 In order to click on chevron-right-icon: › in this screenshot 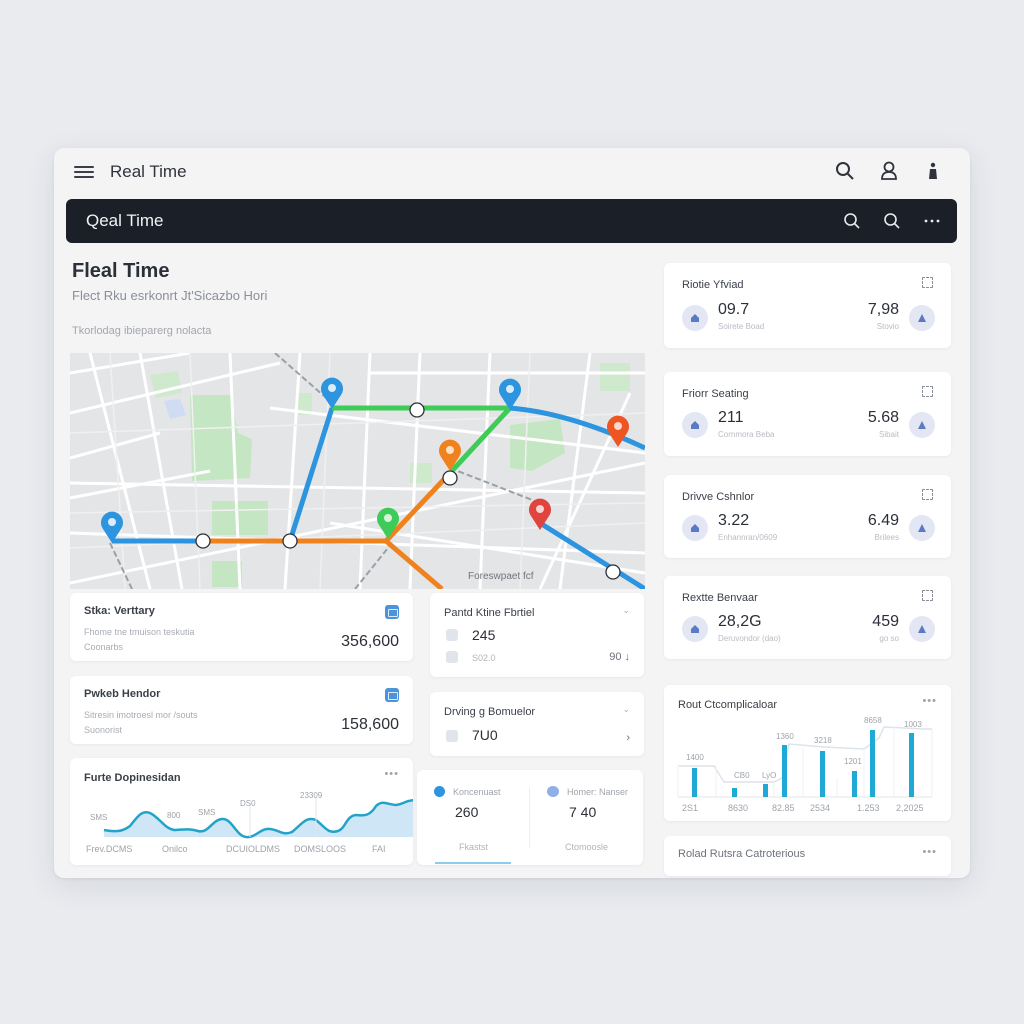, I will do `click(628, 738)`.